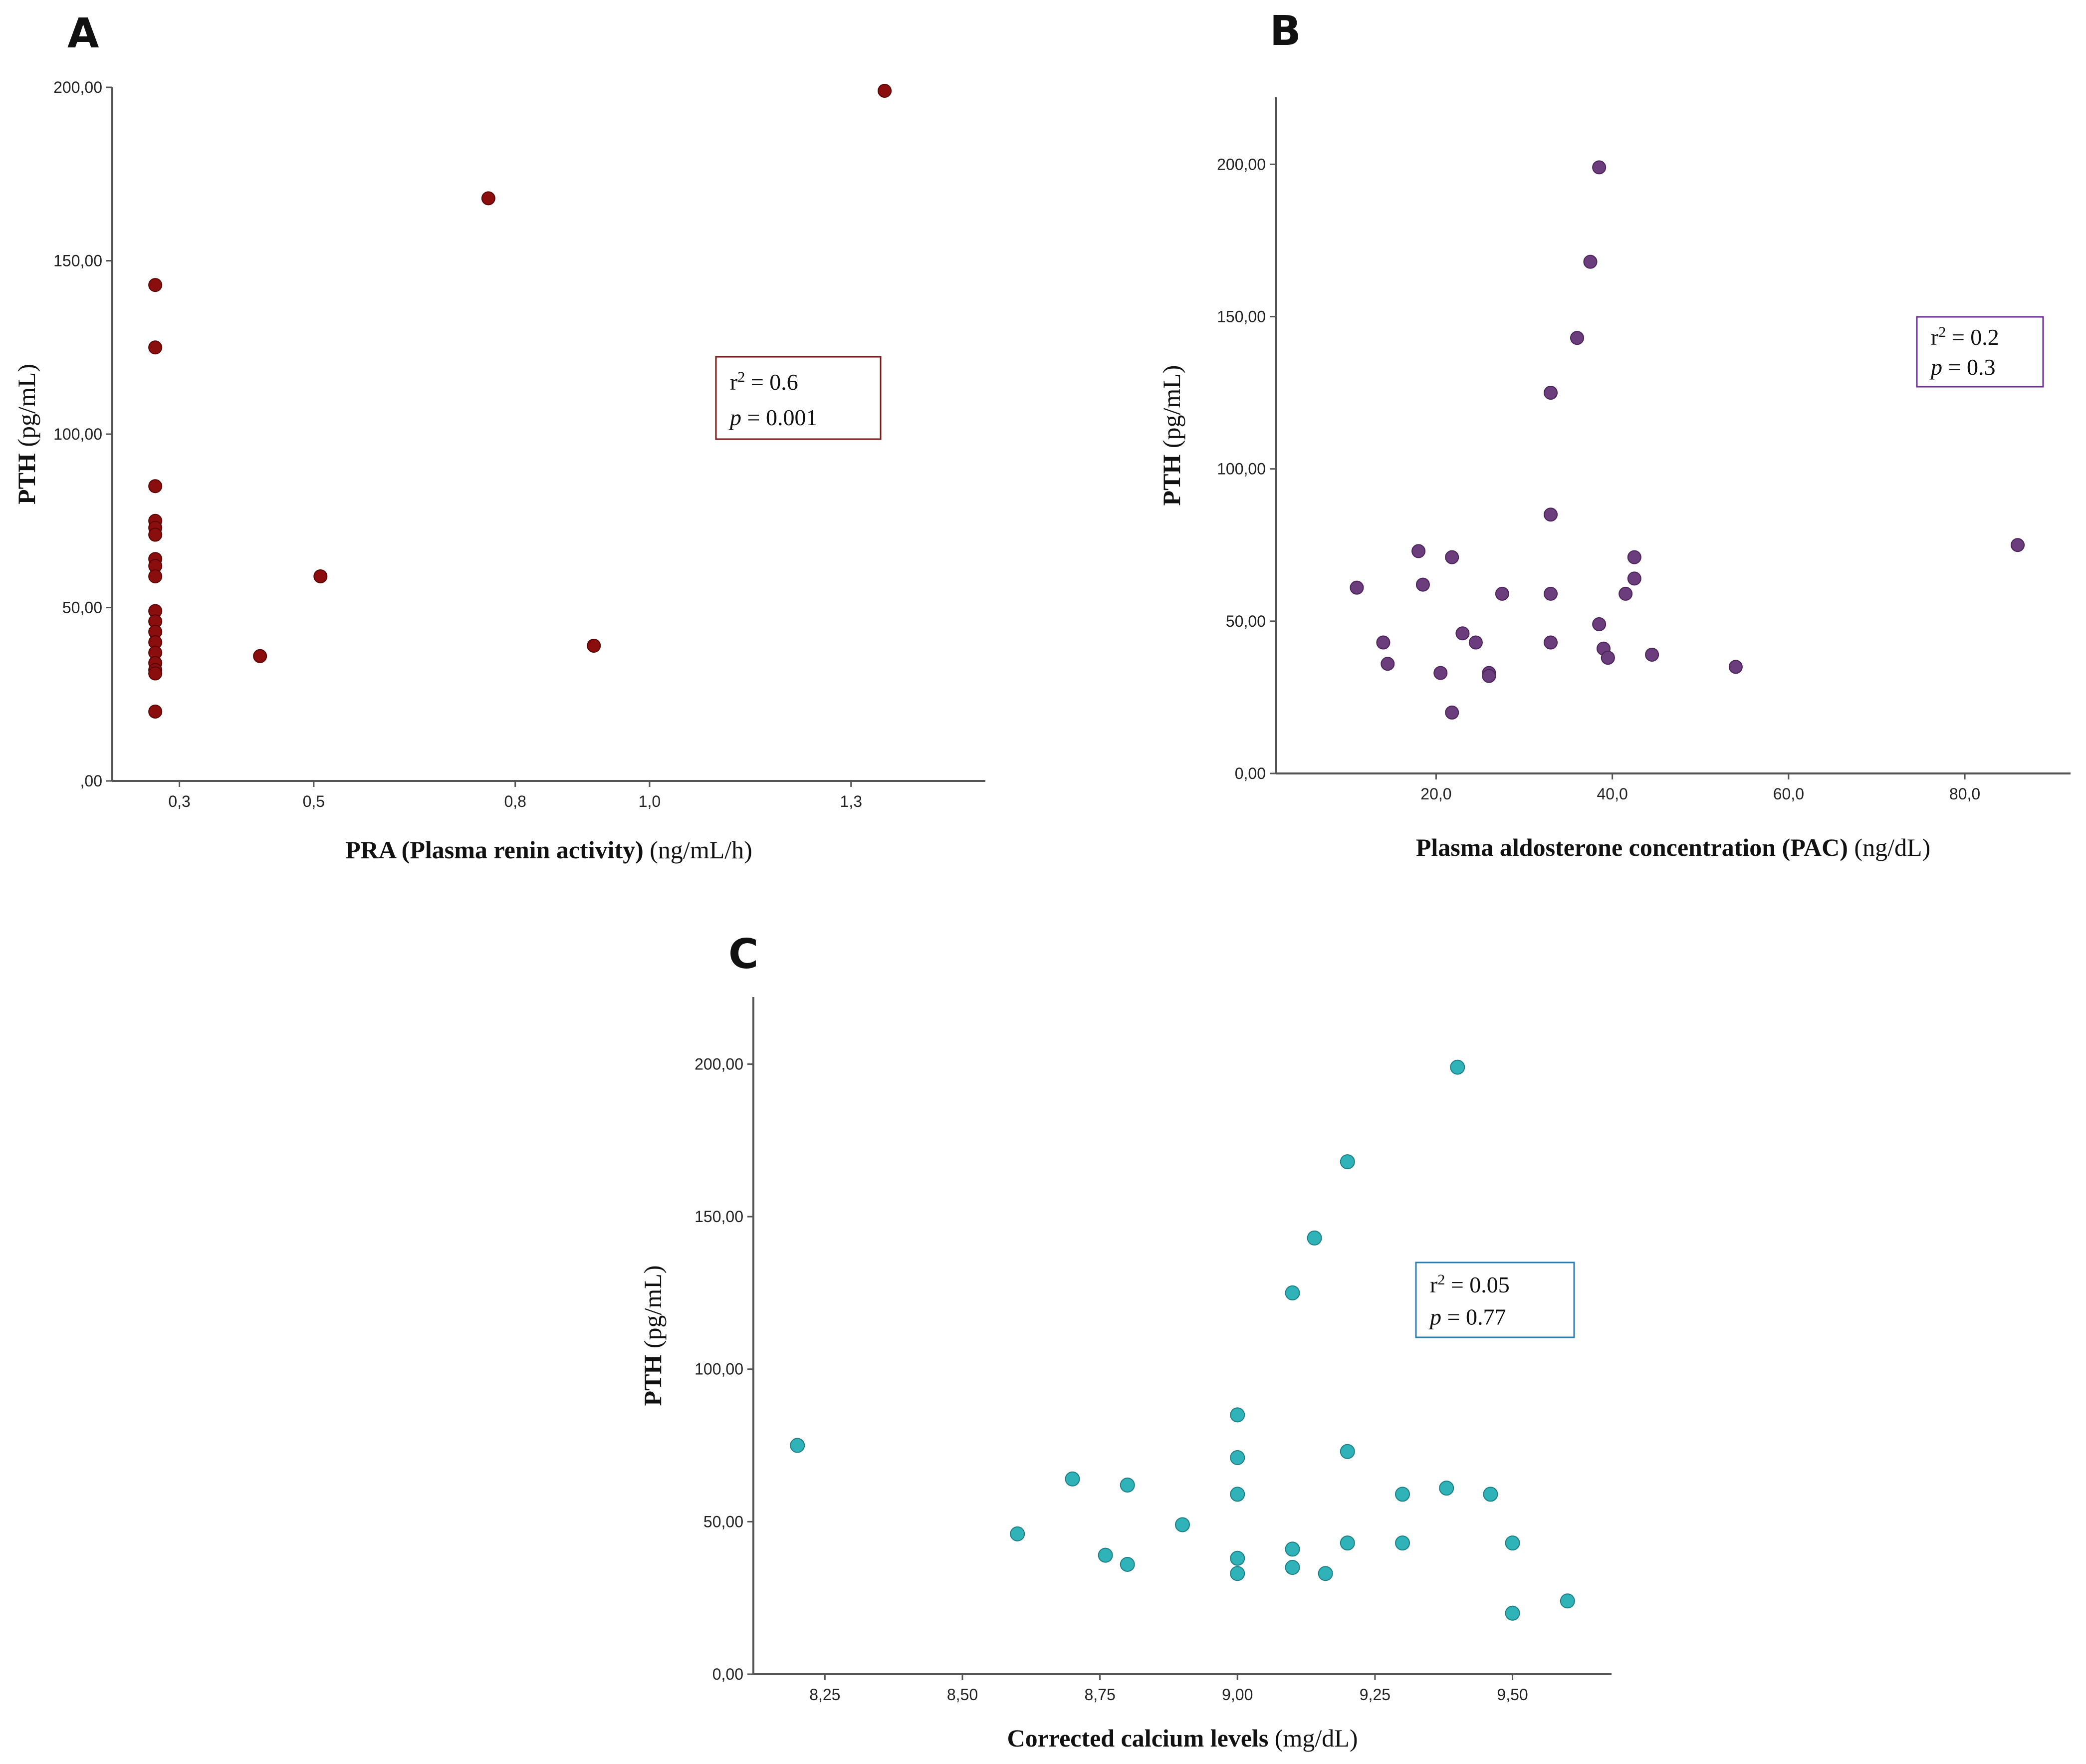 This screenshot has height=1764, width=2086. Describe the element at coordinates (1470, 1284) in the screenshot. I see `chart-c-stats-r2: r2 = 0.05` at that location.